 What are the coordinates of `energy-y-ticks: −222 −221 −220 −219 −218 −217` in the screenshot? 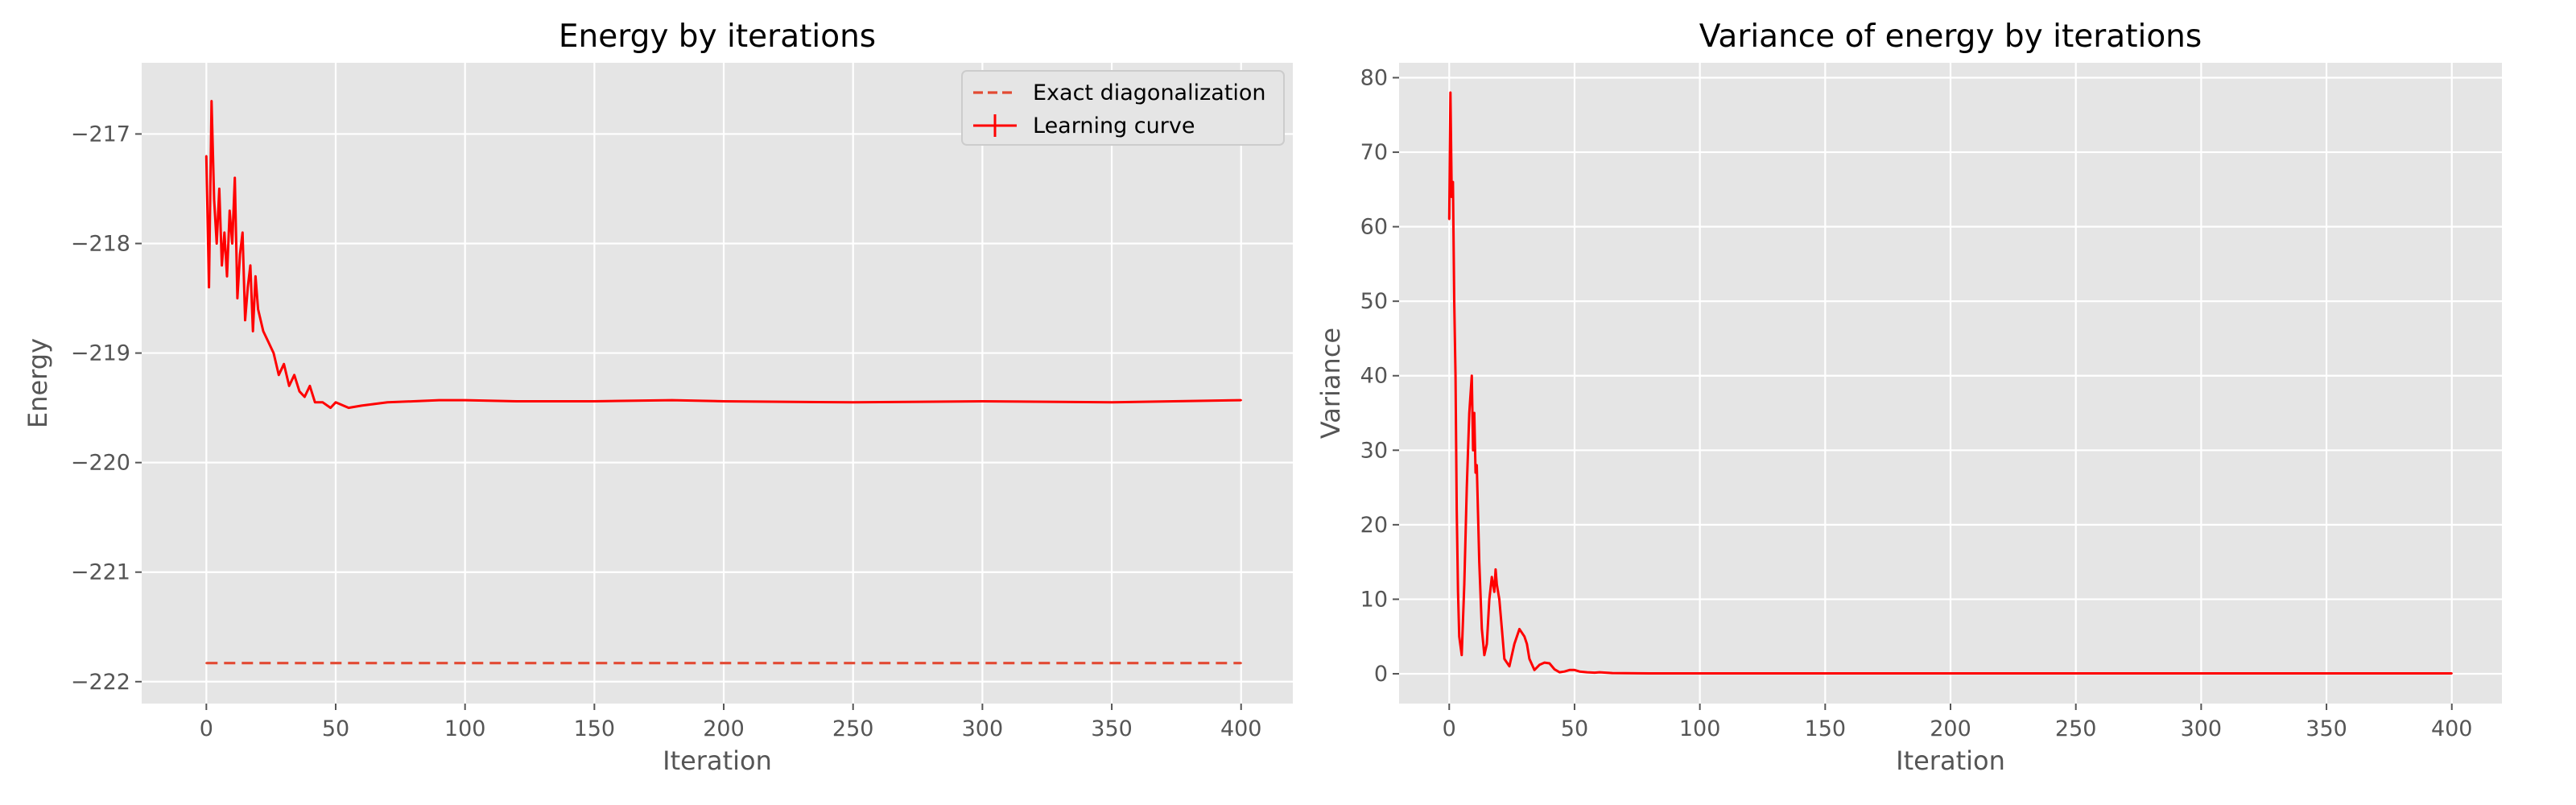 It's located at (106, 408).